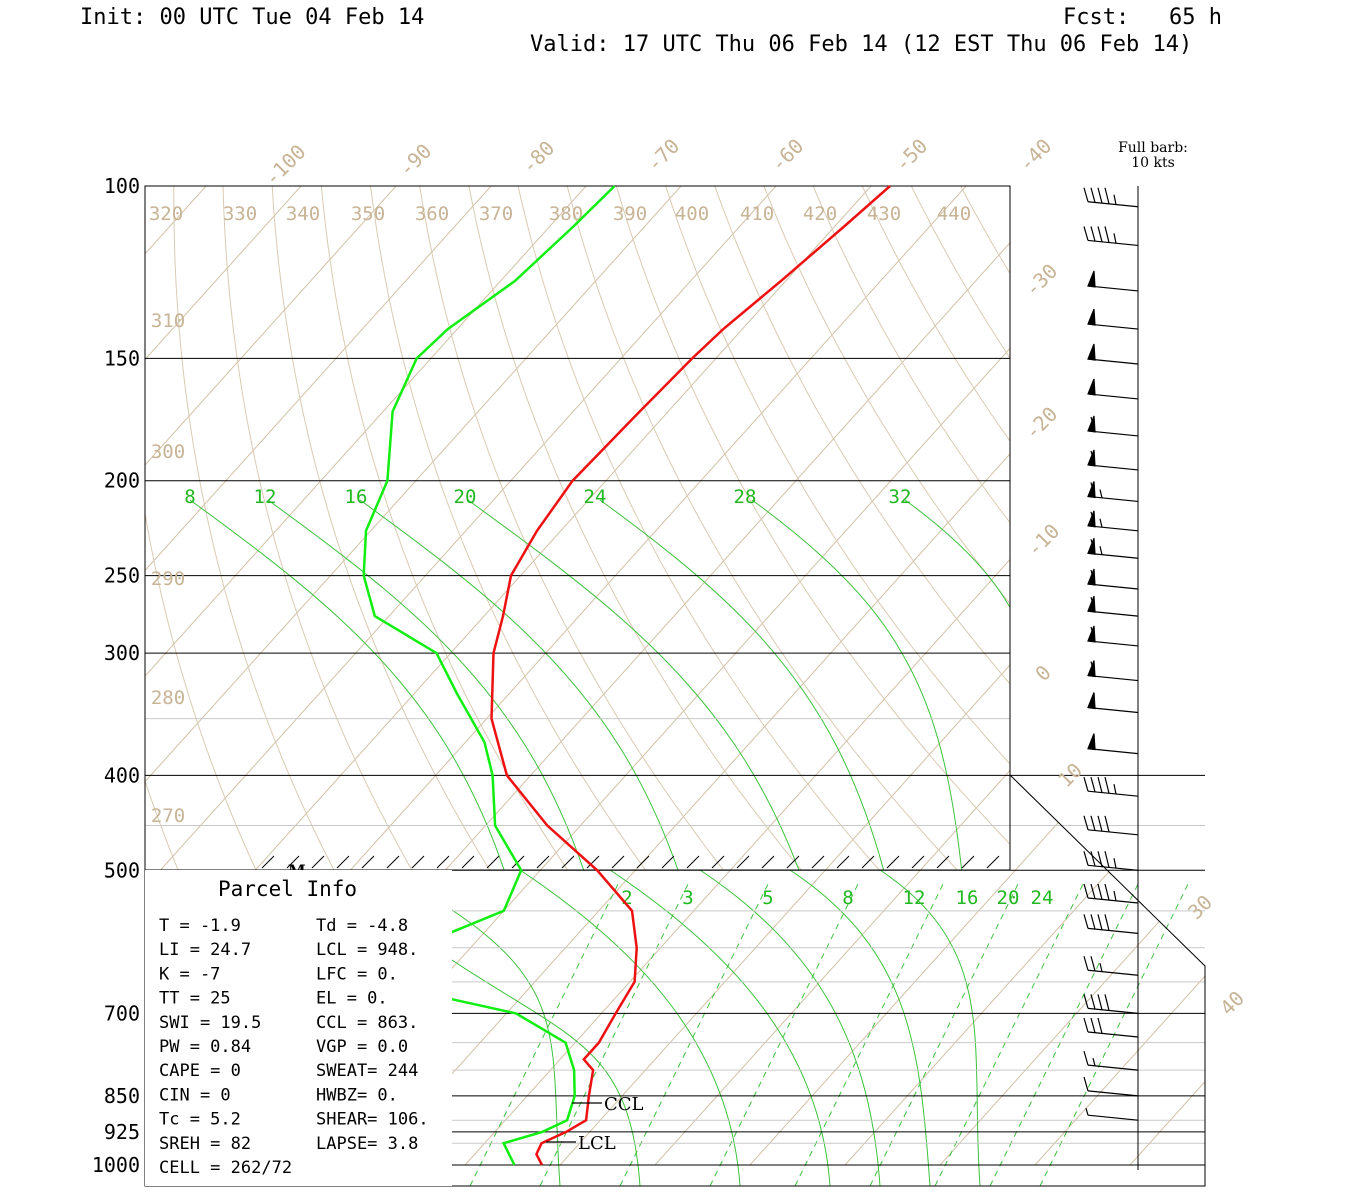 The width and height of the screenshot is (1350, 1200). Describe the element at coordinates (303, 214) in the screenshot. I see `theta-label: 340` at that location.